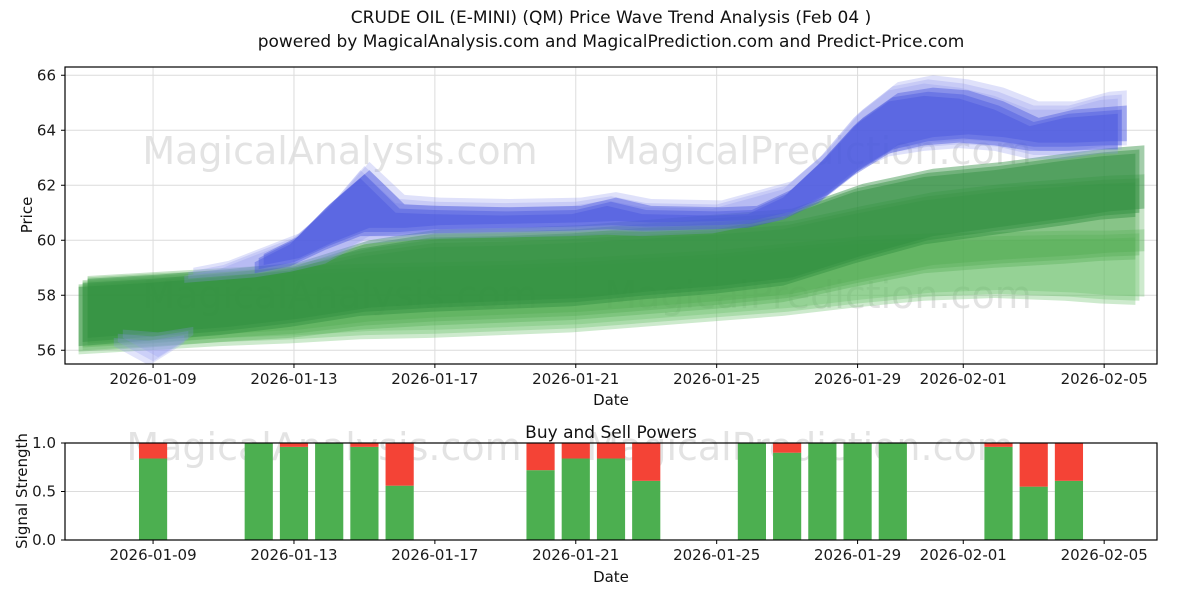 The width and height of the screenshot is (1200, 600). I want to click on y-tick-label: 1.0, so click(44, 443).